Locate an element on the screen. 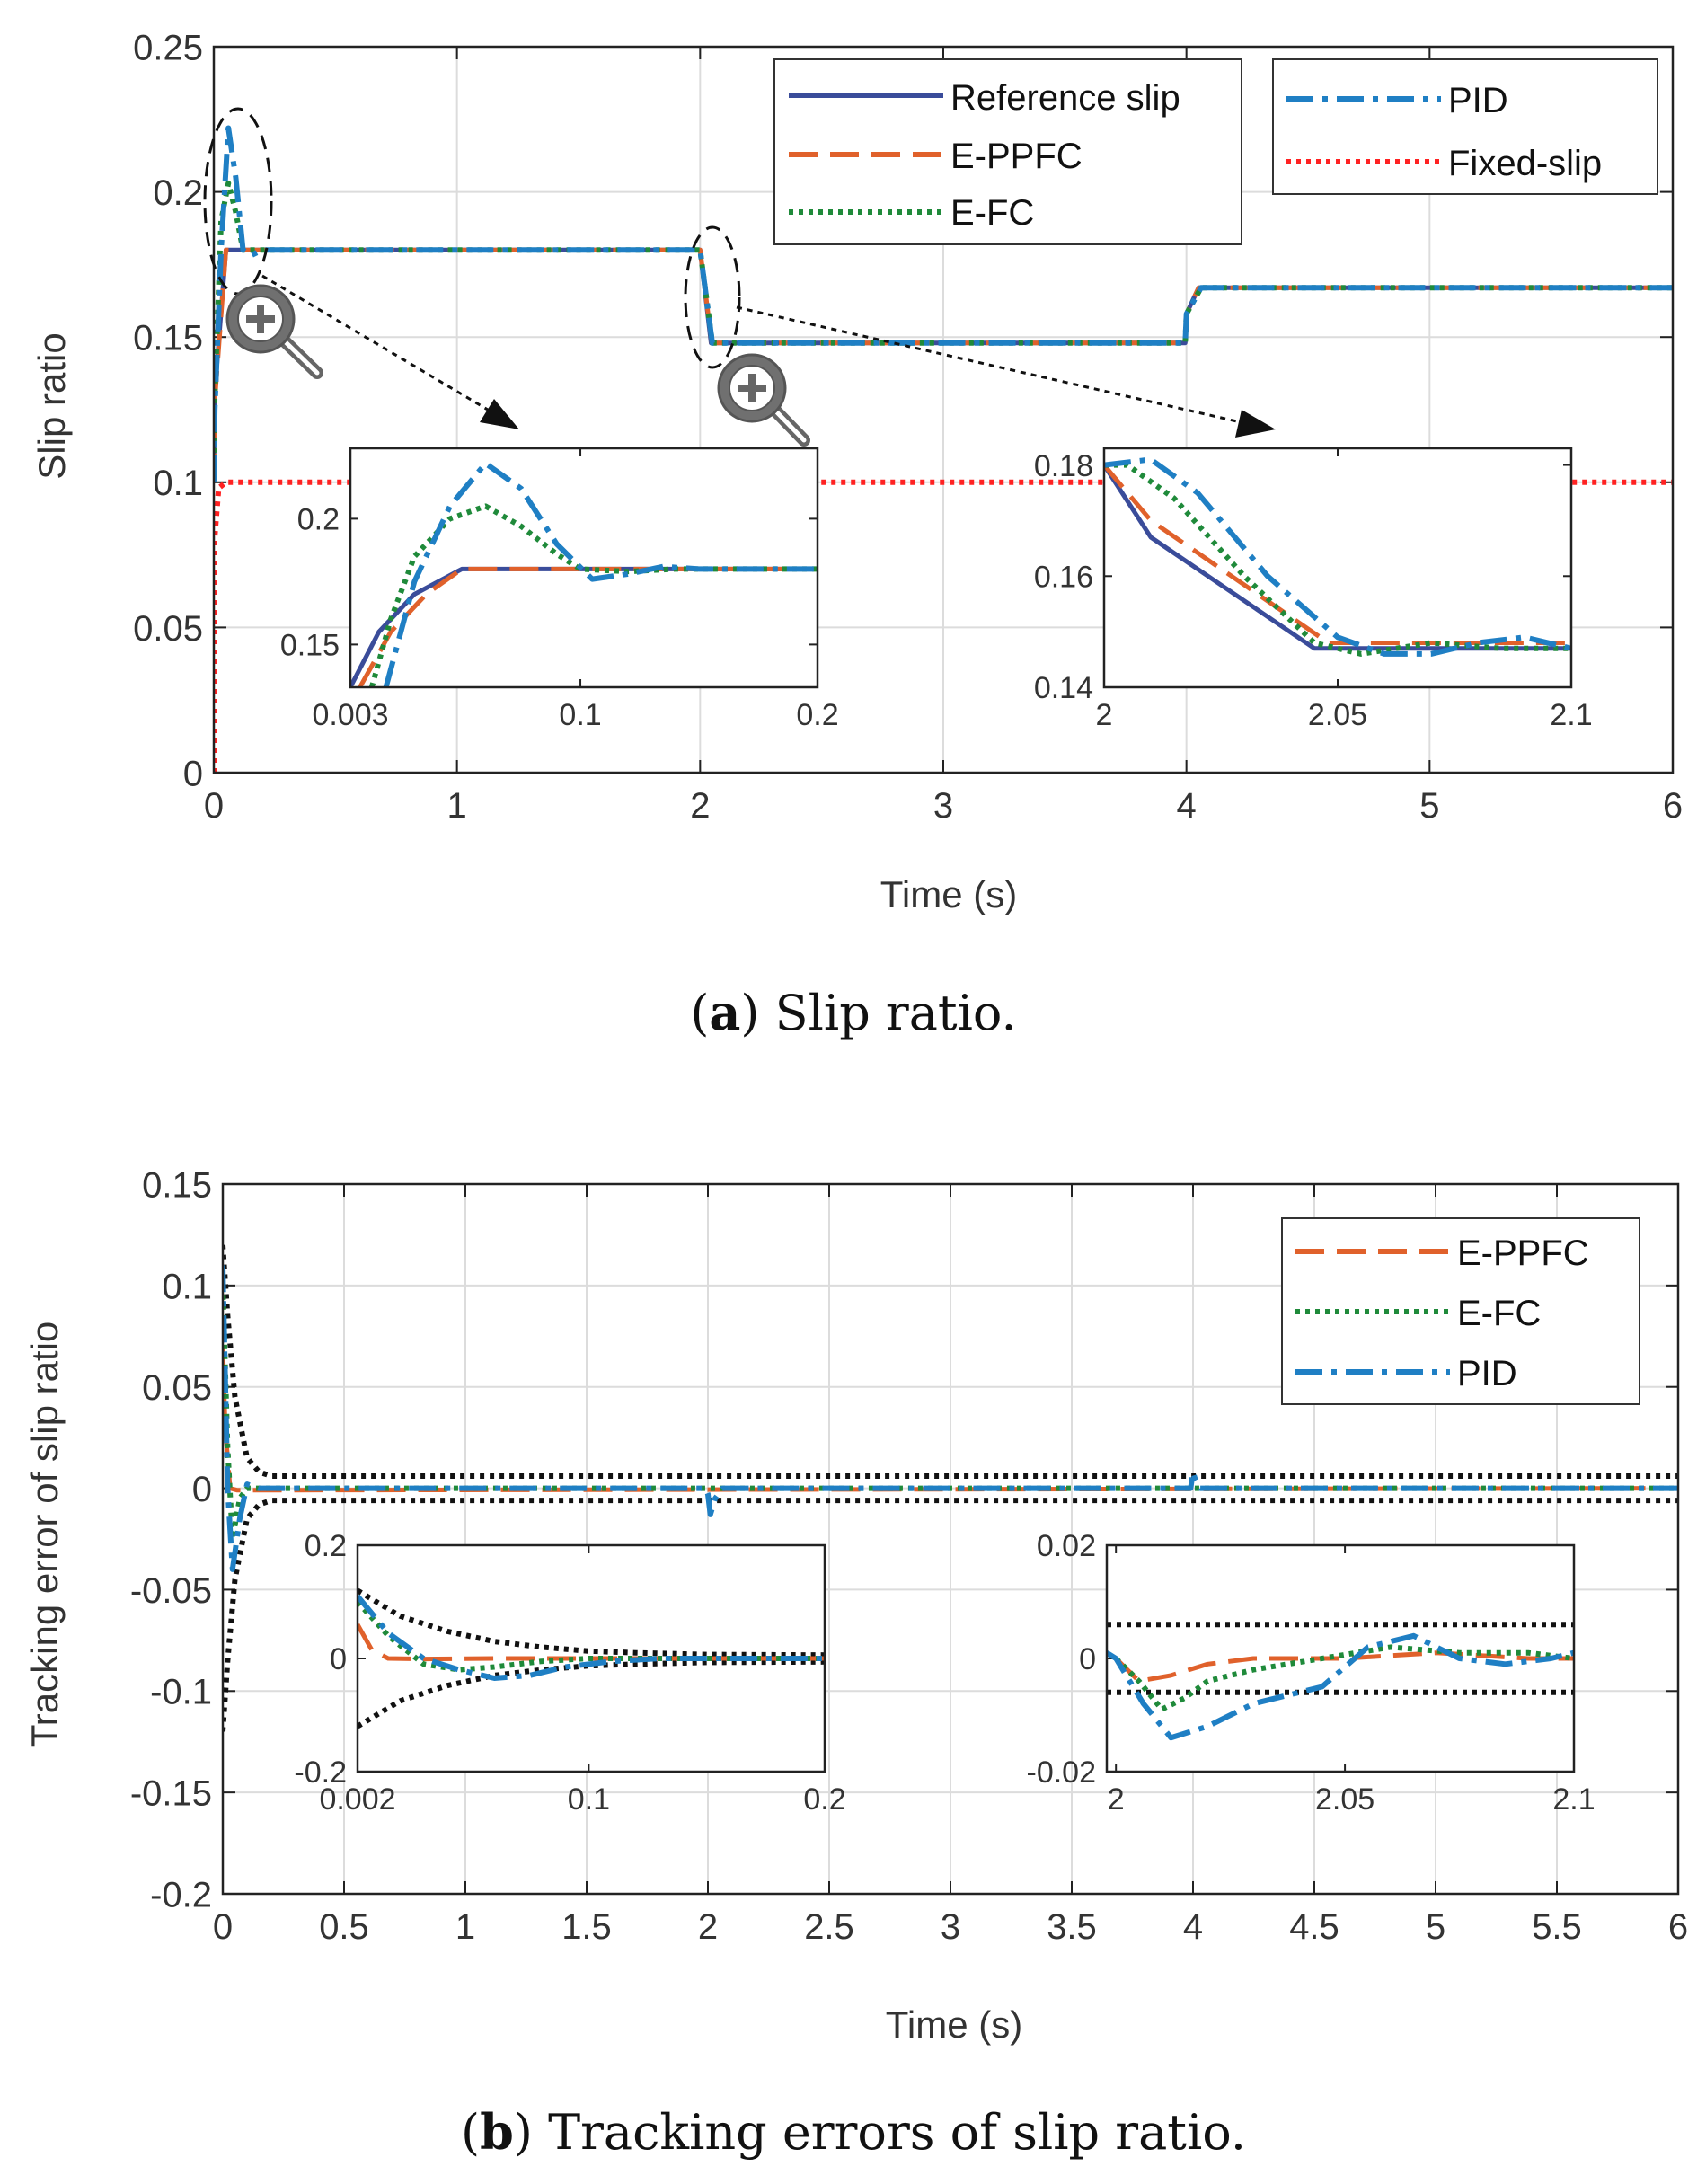 This screenshot has height=2184, width=1706. plot-area is located at coordinates (1338, 567).